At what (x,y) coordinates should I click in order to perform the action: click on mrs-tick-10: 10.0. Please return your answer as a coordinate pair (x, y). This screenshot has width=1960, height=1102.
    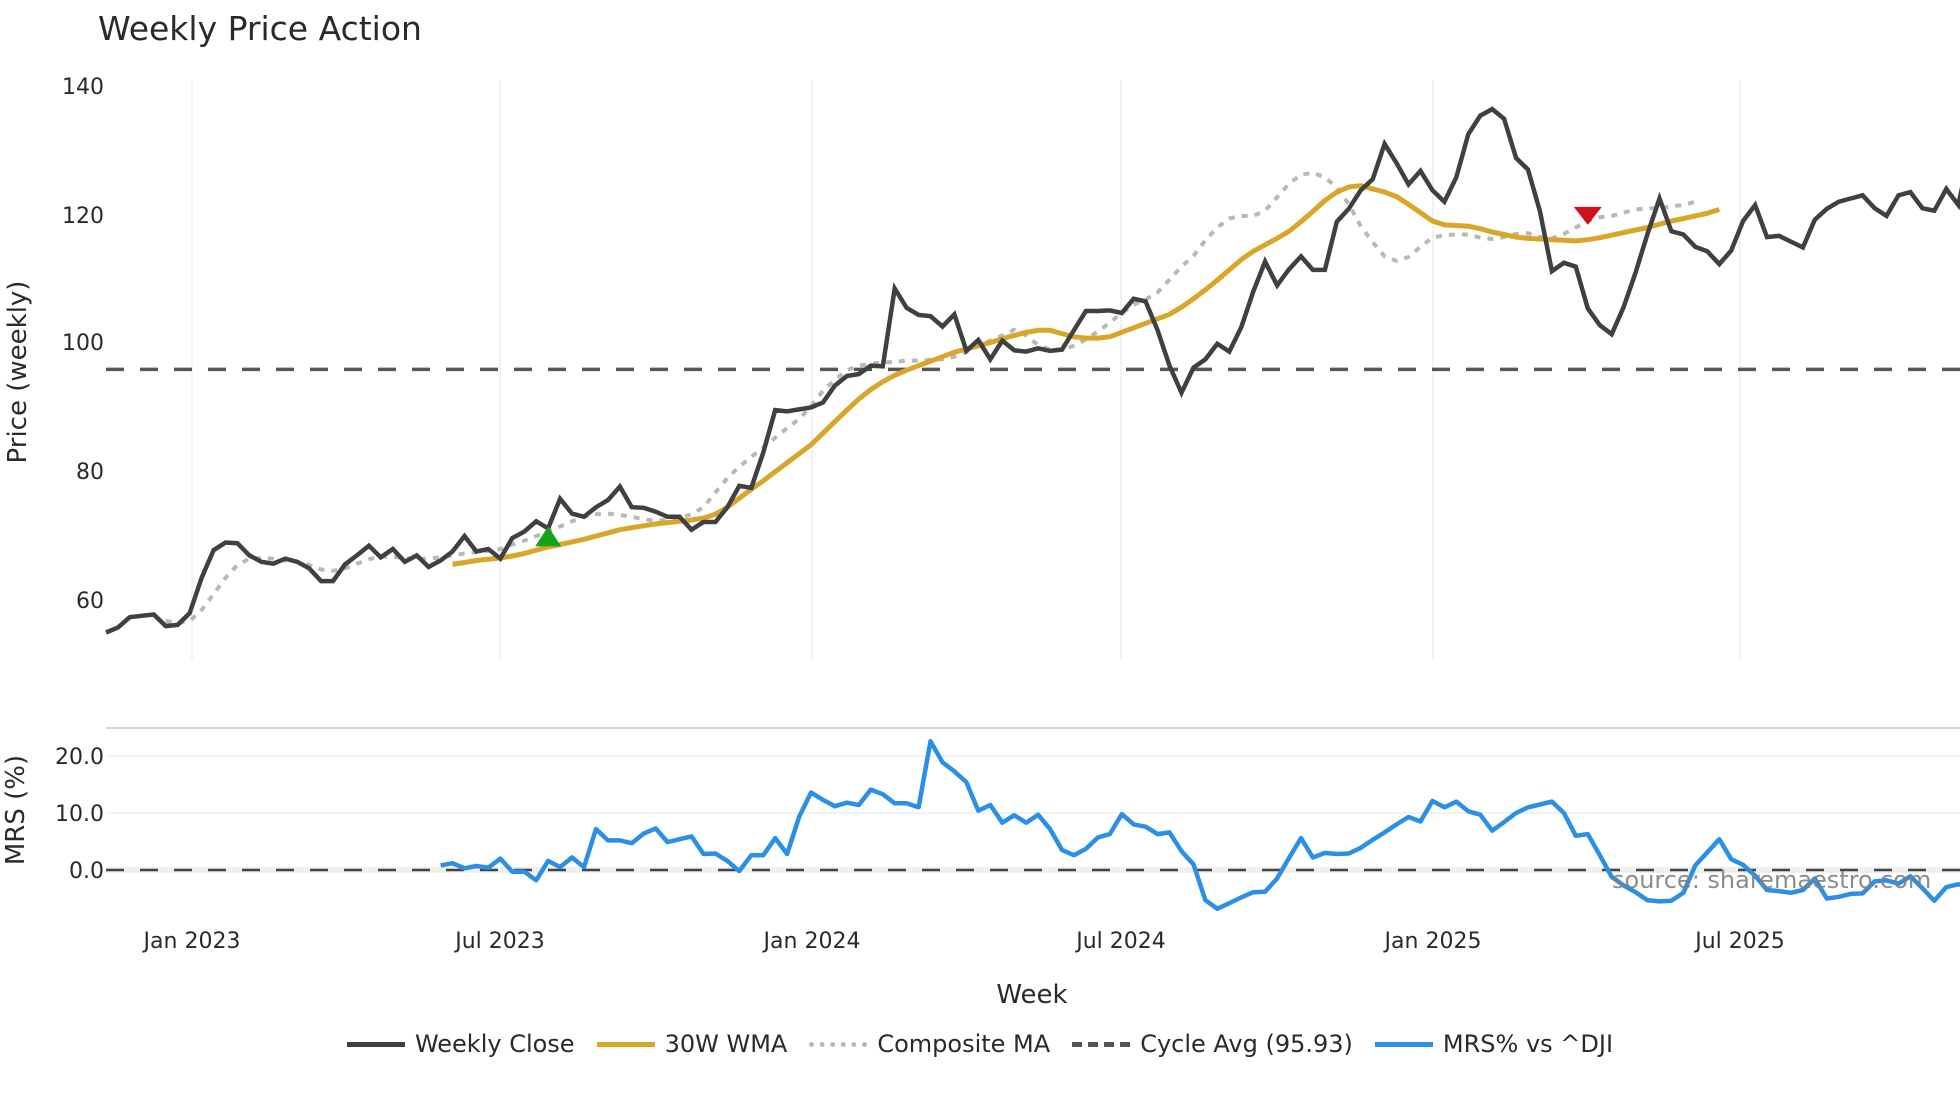
    Looking at the image, I should click on (79, 814).